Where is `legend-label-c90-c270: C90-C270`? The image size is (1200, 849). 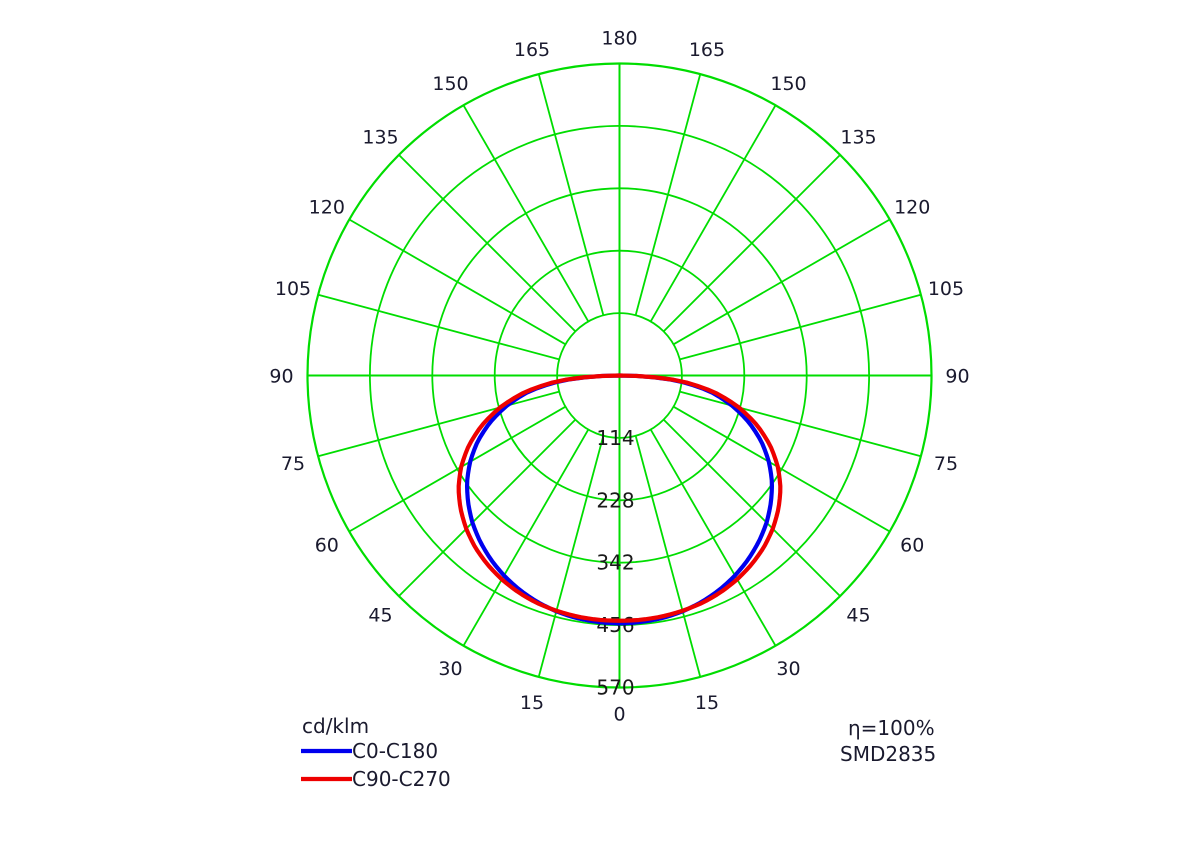
legend-label-c90-c270: C90-C270 is located at coordinates (401, 779).